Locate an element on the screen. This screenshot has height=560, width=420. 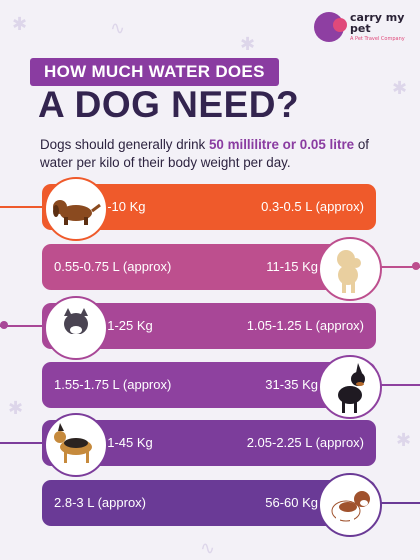
title-line-1: HOW MUCH WATER DOES is located at coordinates (154, 72).